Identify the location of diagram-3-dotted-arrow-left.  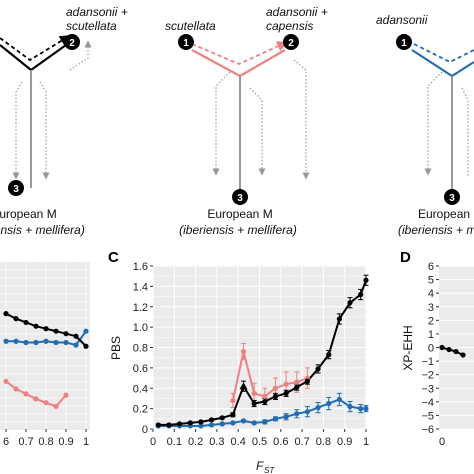
(433, 123).